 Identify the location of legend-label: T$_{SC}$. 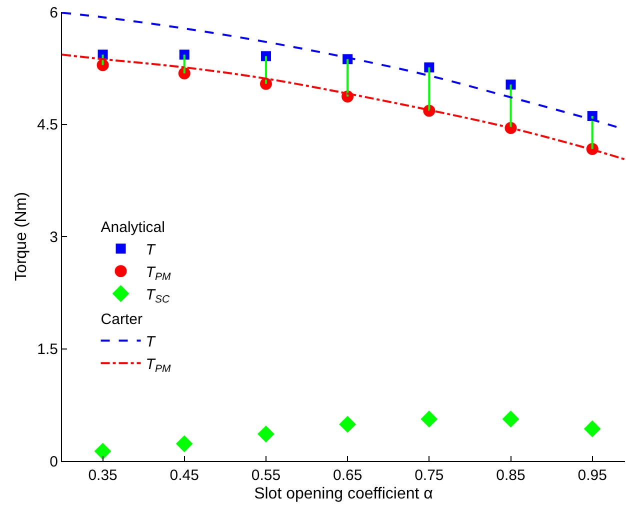
(158, 296).